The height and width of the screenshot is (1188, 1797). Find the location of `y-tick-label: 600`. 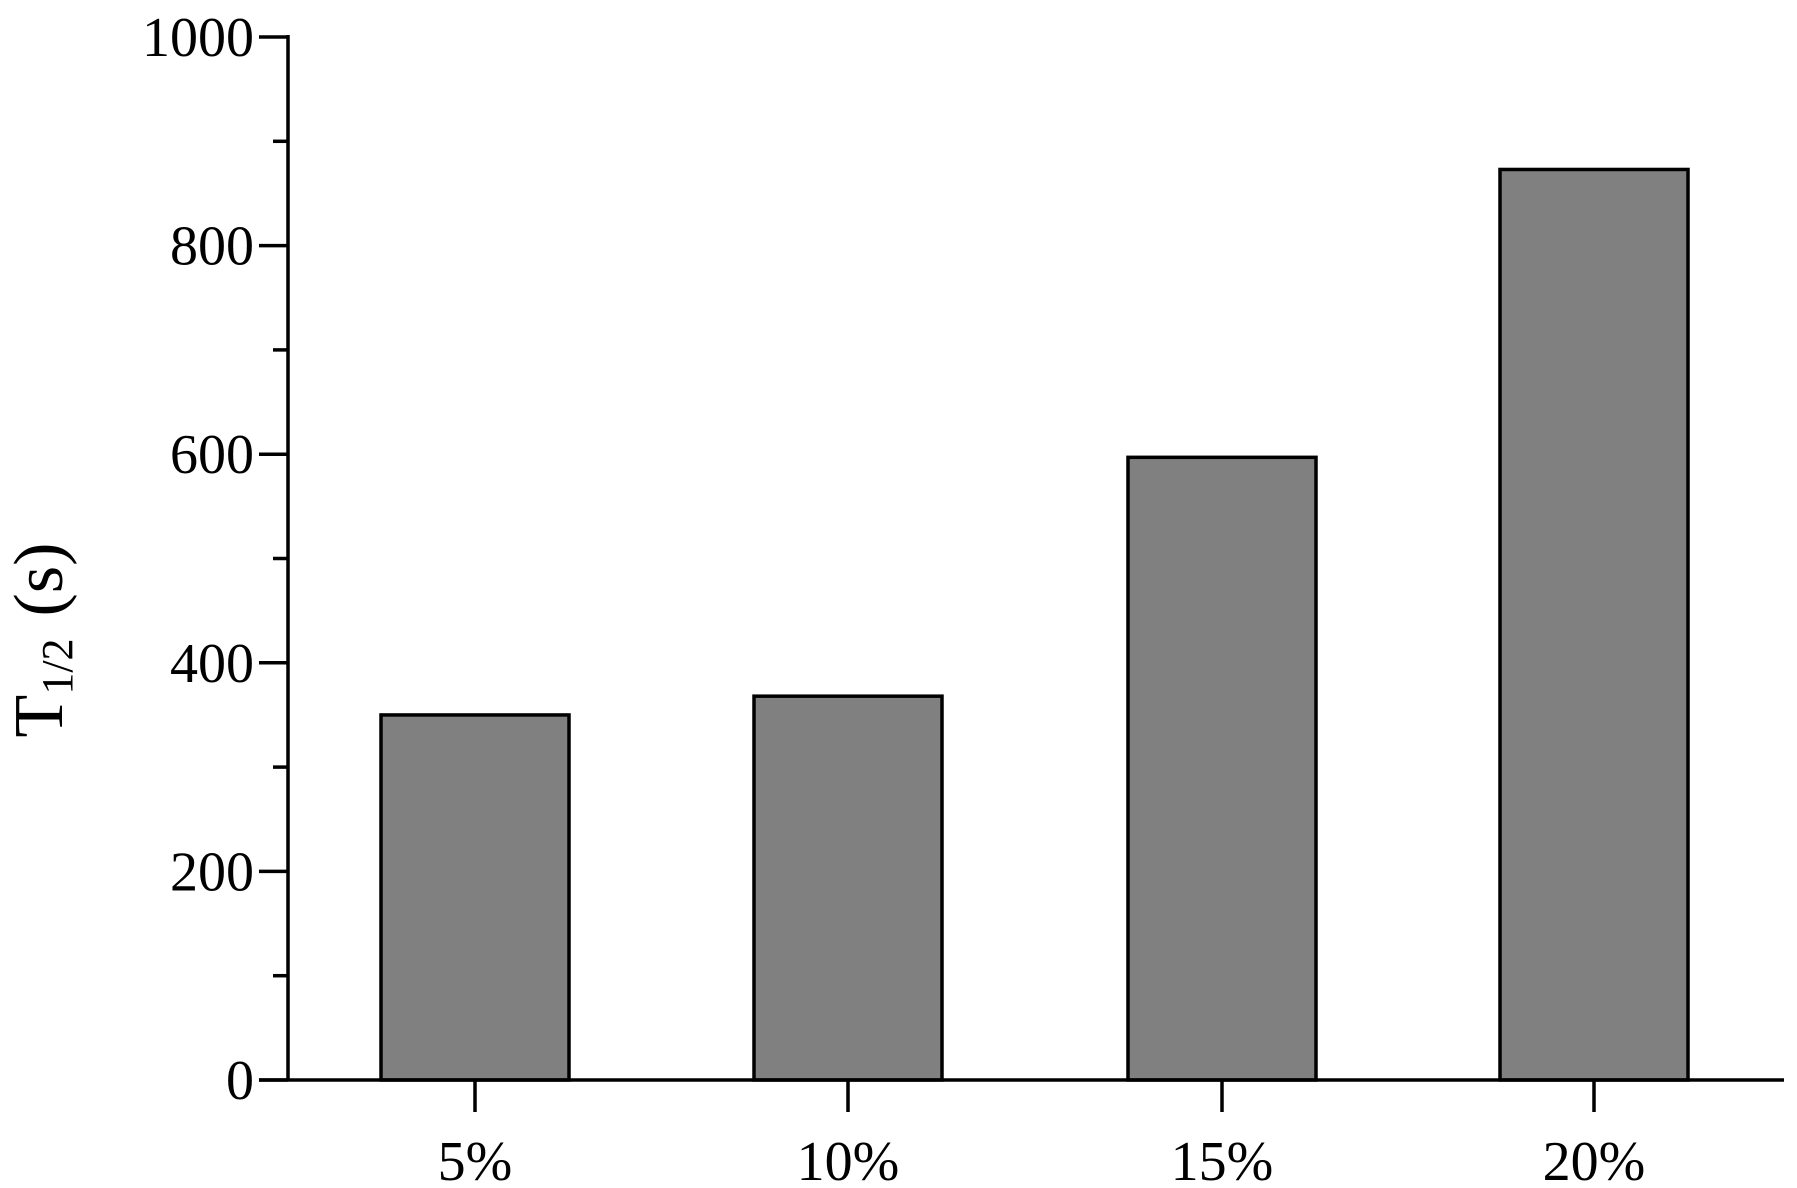

y-tick-label: 600 is located at coordinates (212, 455).